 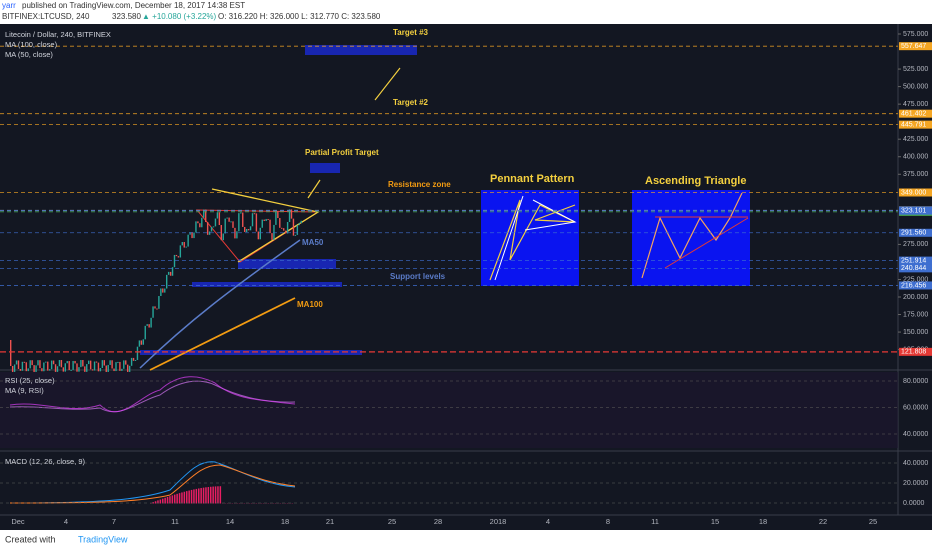 What do you see at coordinates (18, 521) in the screenshot?
I see `time-label: Dec` at bounding box center [18, 521].